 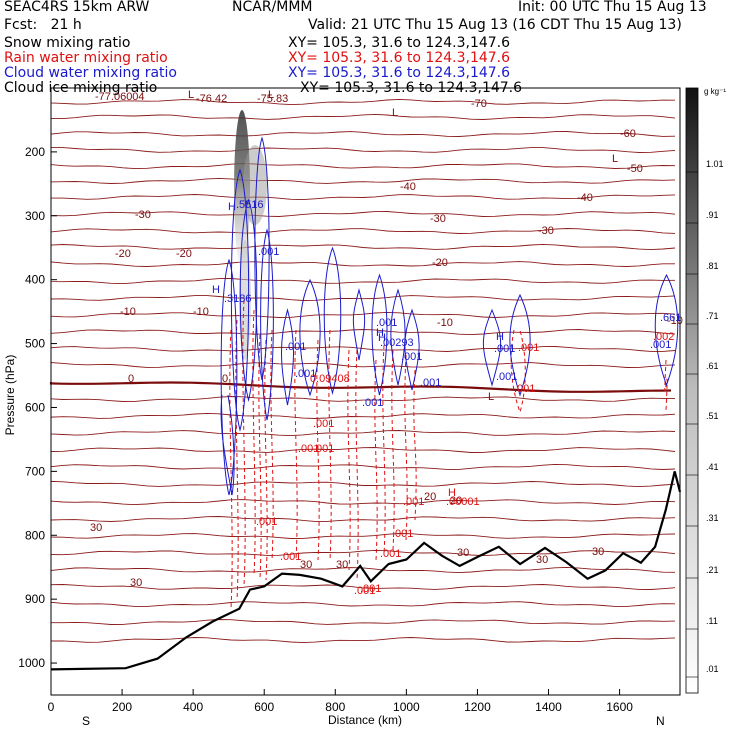 What do you see at coordinates (365, 720) in the screenshot?
I see `x-axis-label: Distance (km)` at bounding box center [365, 720].